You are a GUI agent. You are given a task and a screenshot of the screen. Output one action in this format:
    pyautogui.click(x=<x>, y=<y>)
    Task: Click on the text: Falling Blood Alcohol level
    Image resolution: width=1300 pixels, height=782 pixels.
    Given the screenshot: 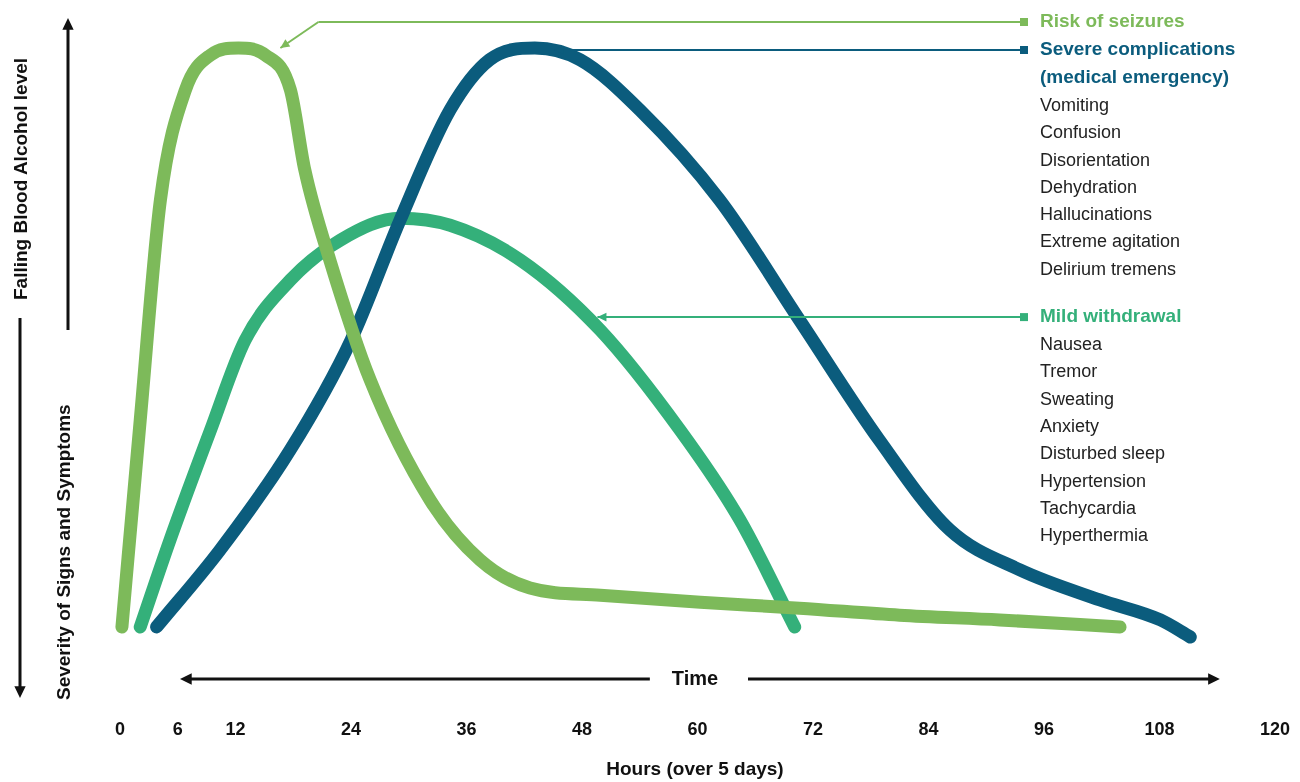 What is the action you would take?
    pyautogui.click(x=21, y=178)
    